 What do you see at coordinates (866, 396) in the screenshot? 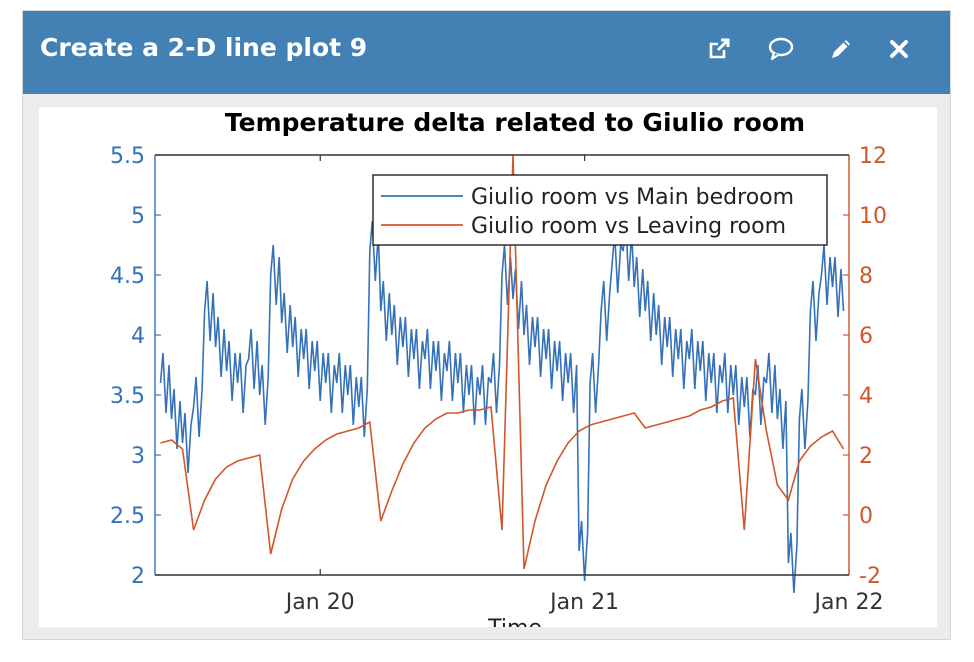
I see `y-right-tick-label: 4` at bounding box center [866, 396].